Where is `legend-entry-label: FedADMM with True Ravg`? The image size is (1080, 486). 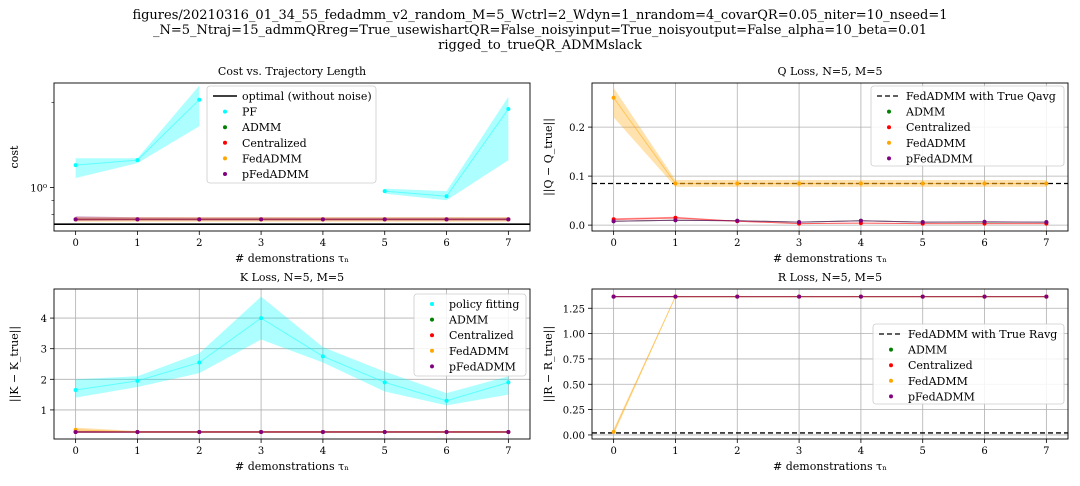
legend-entry-label: FedADMM with True Ravg is located at coordinates (982, 334).